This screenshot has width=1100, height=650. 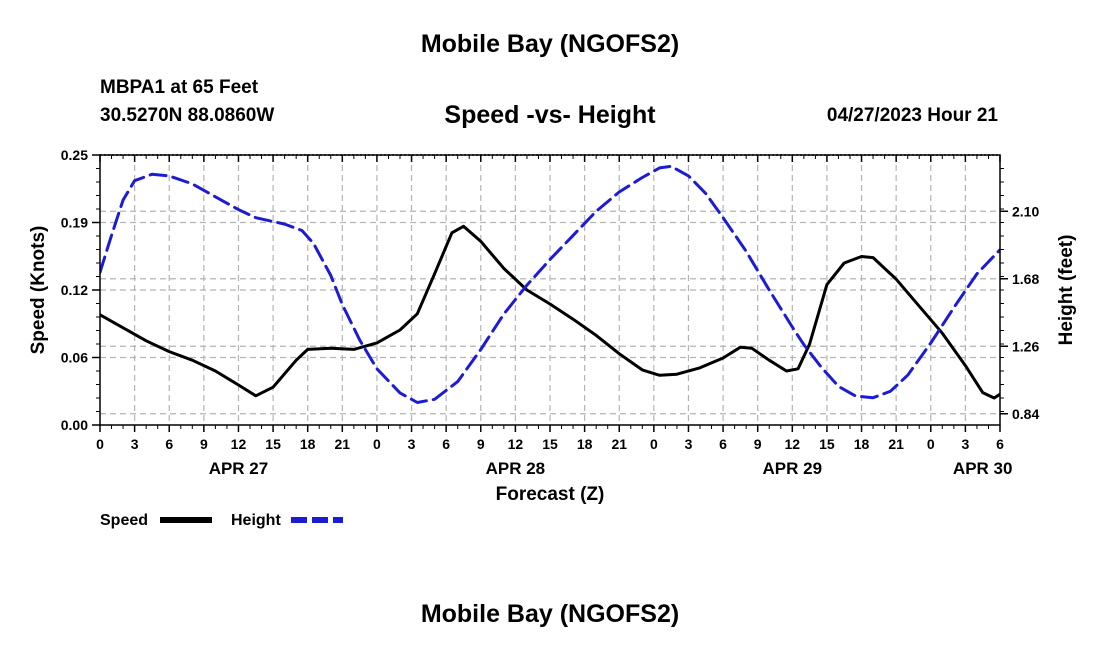 What do you see at coordinates (221, 520) in the screenshot?
I see `legend: Speed Height` at bounding box center [221, 520].